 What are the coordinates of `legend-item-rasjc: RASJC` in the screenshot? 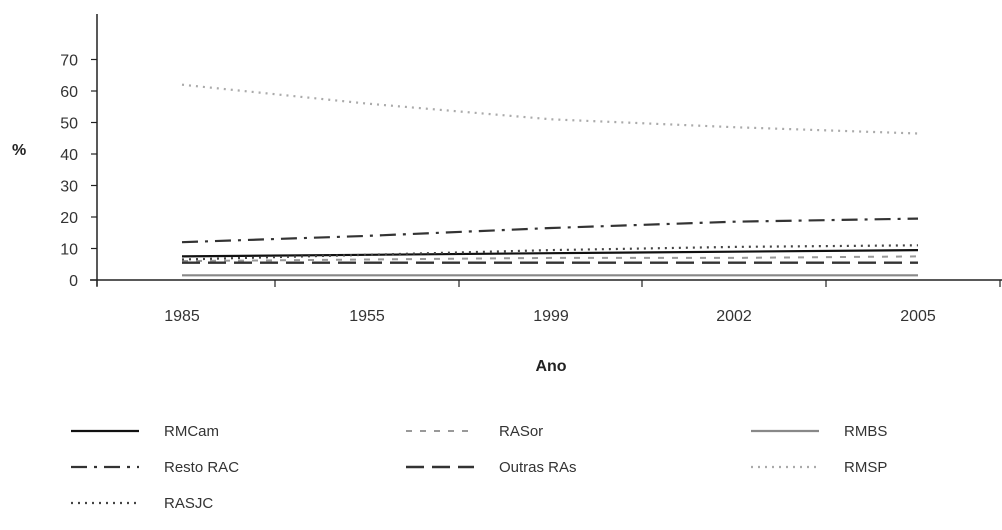 It's located at (141, 503).